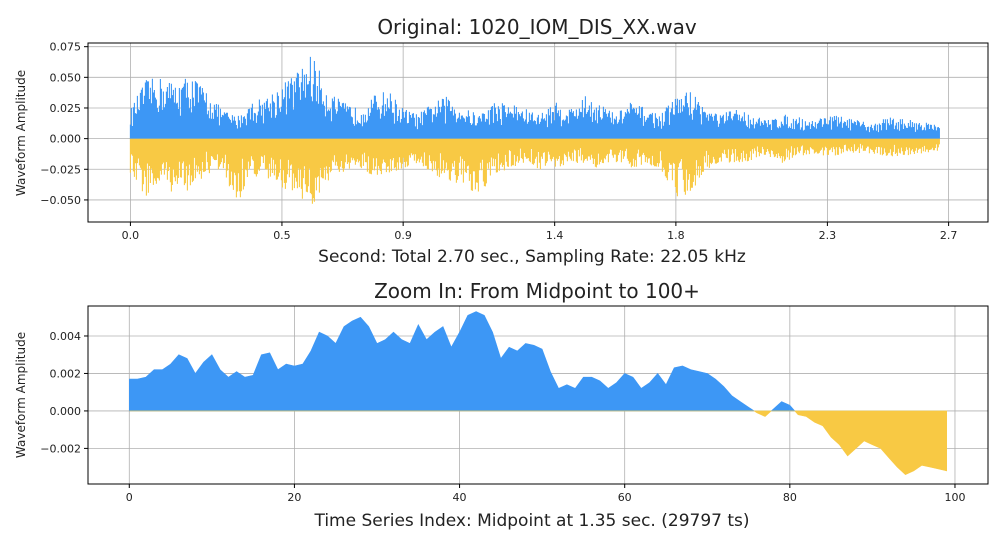 The width and height of the screenshot is (990, 548). What do you see at coordinates (60, 448) in the screenshot?
I see `y-tick-label: −0.002` at bounding box center [60, 448].